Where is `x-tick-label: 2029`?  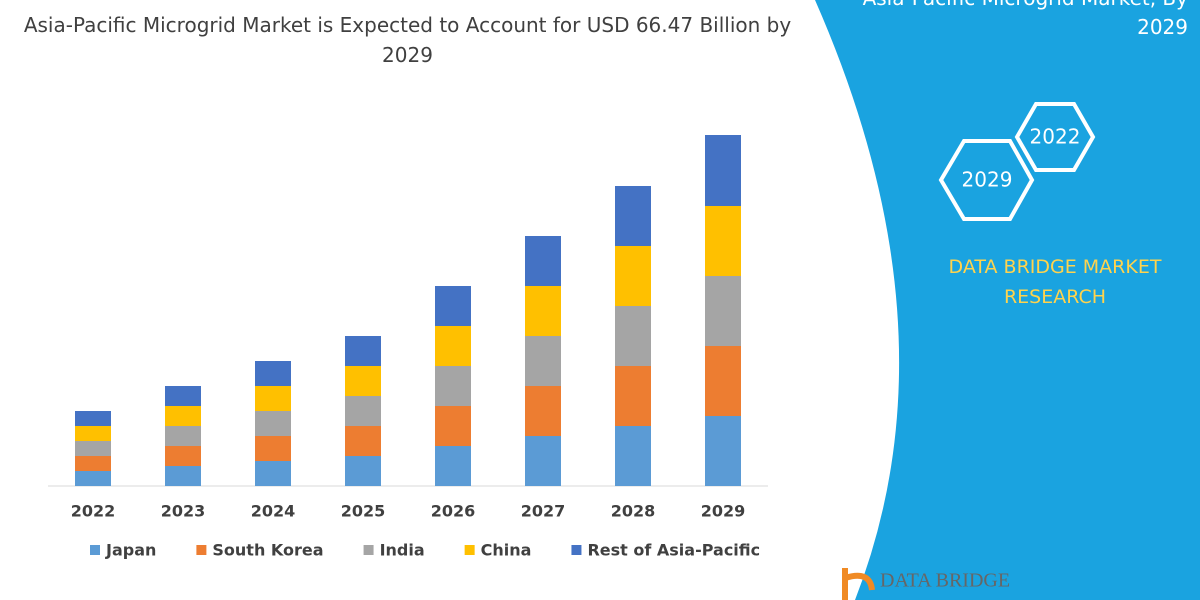 x-tick-label: 2029 is located at coordinates (723, 511).